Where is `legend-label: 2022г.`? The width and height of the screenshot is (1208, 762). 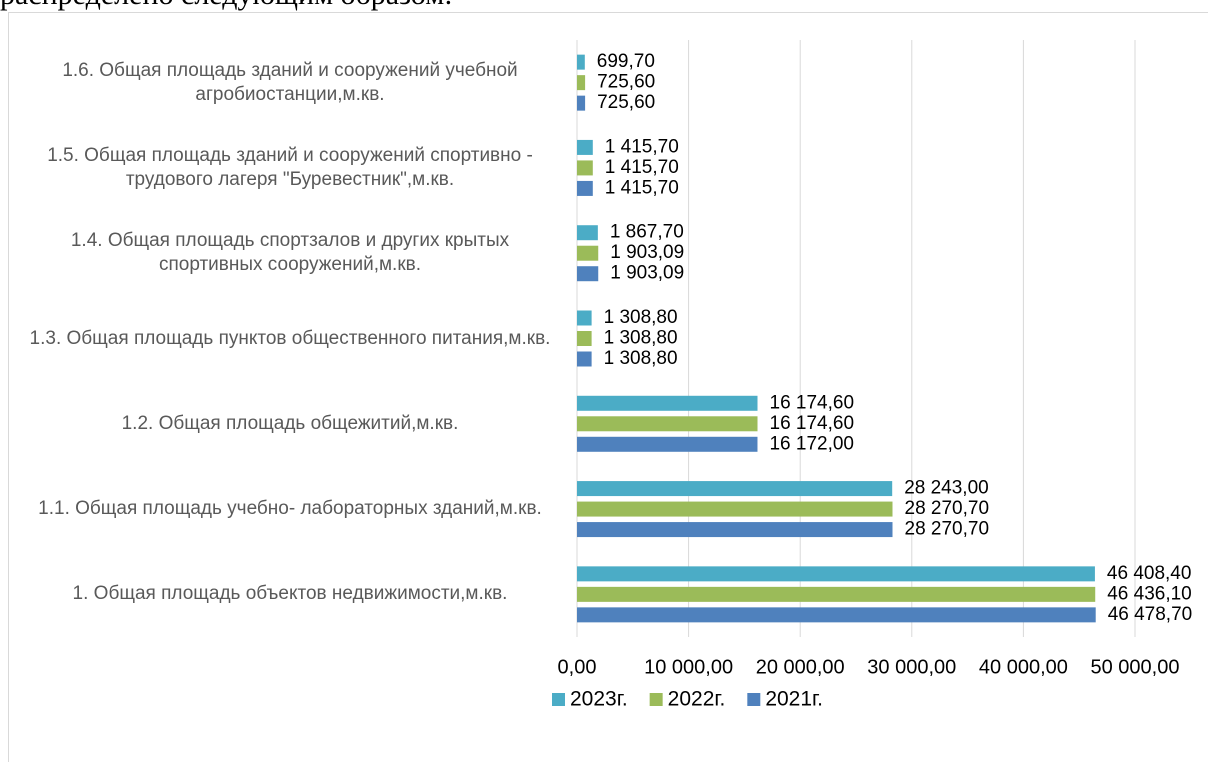 legend-label: 2022г. is located at coordinates (697, 699).